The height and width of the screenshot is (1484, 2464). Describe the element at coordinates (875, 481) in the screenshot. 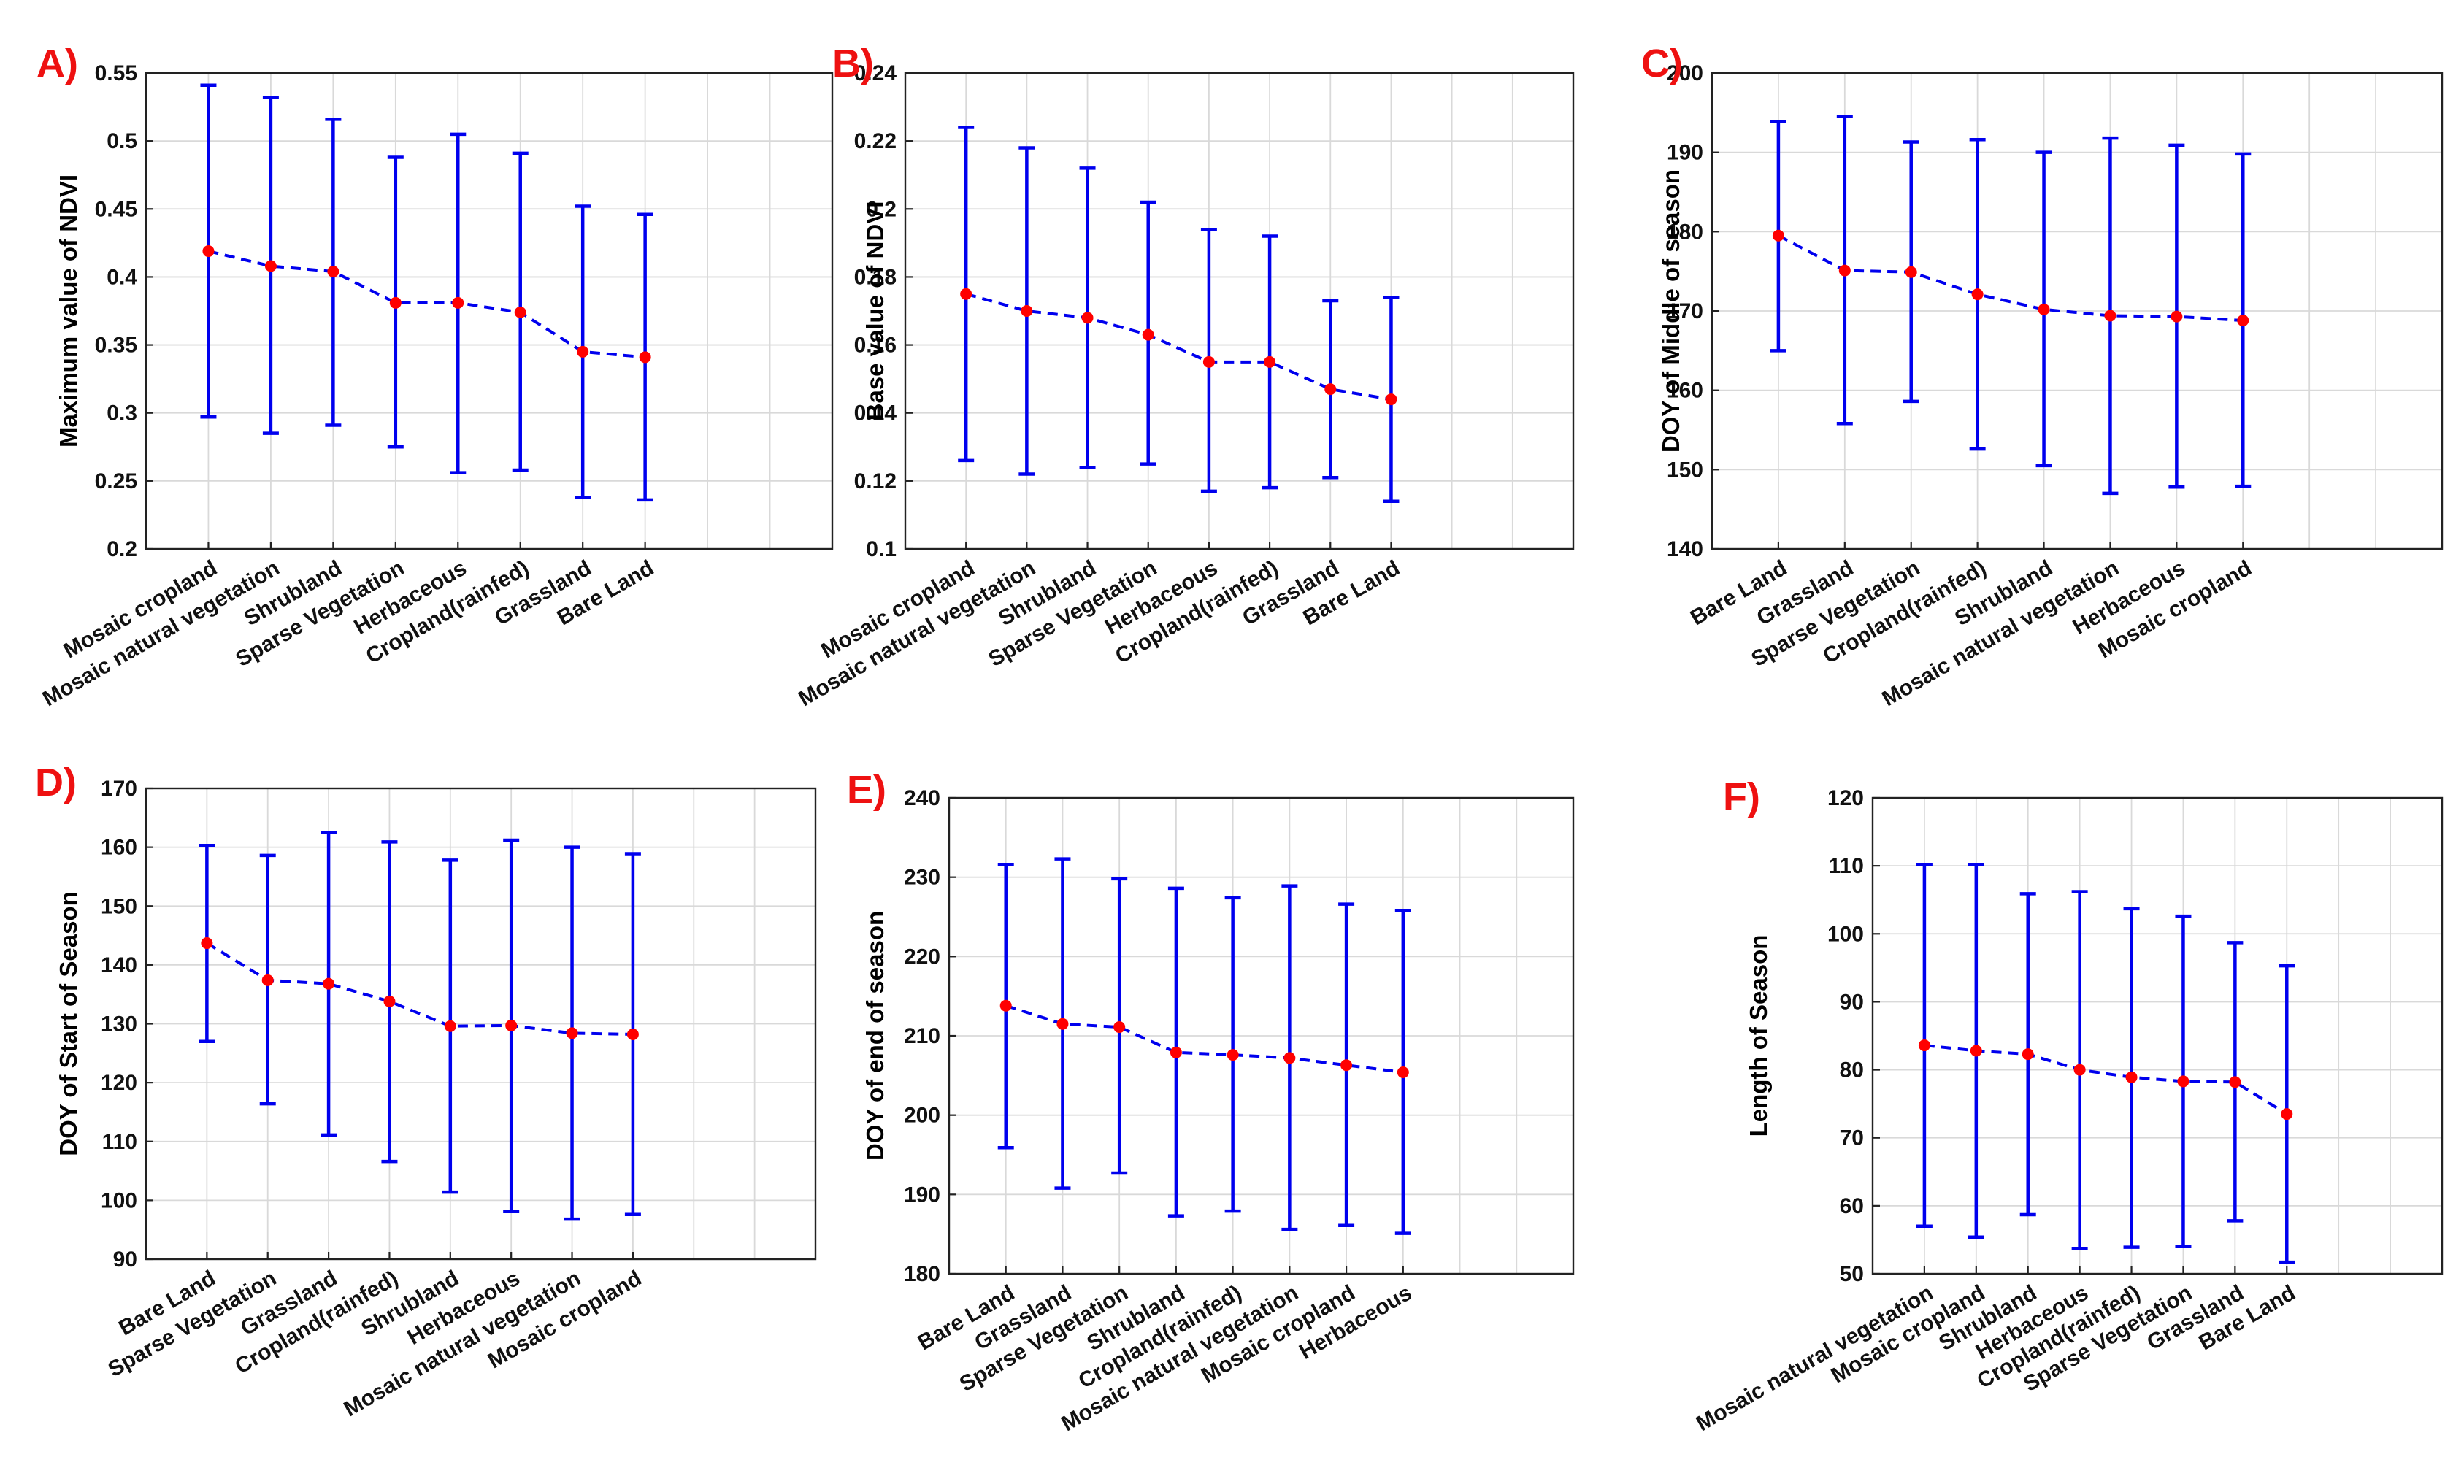

I see `y-tick-label: 0.12` at that location.